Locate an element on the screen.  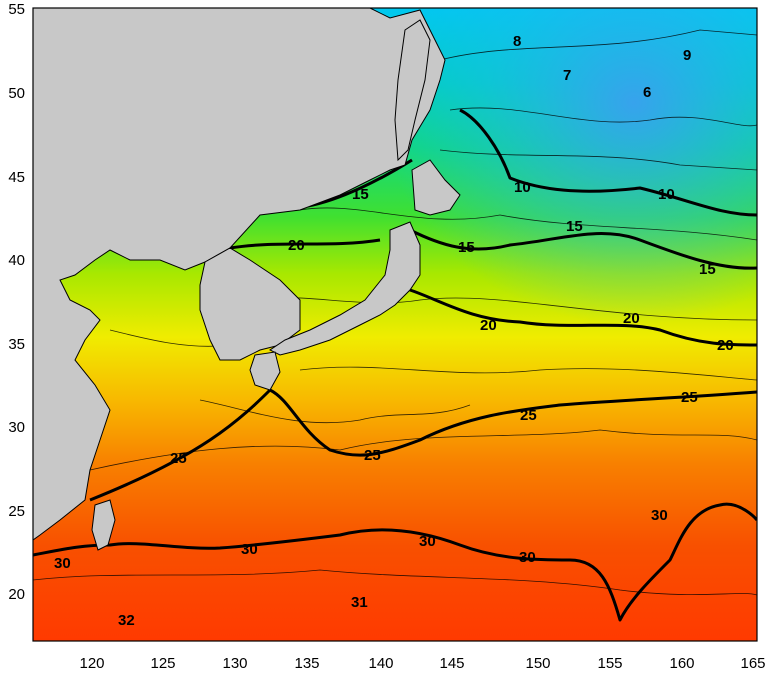
x-tick-label: 150 is located at coordinates (537, 663).